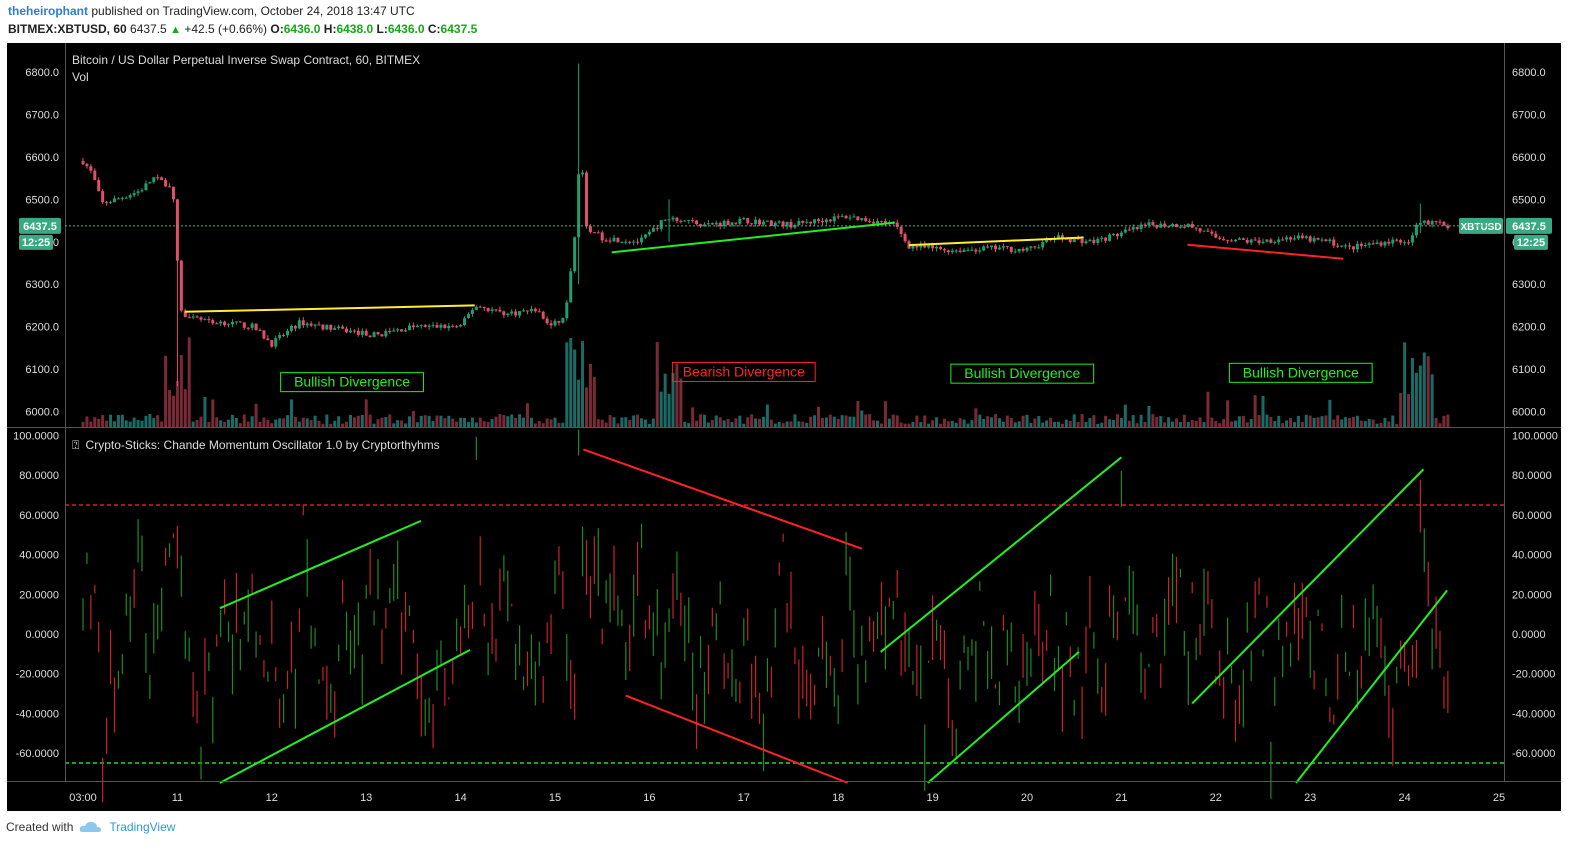 Image resolution: width=1576 pixels, height=850 pixels. What do you see at coordinates (355, 29) in the screenshot?
I see `high-value: 6438.0` at bounding box center [355, 29].